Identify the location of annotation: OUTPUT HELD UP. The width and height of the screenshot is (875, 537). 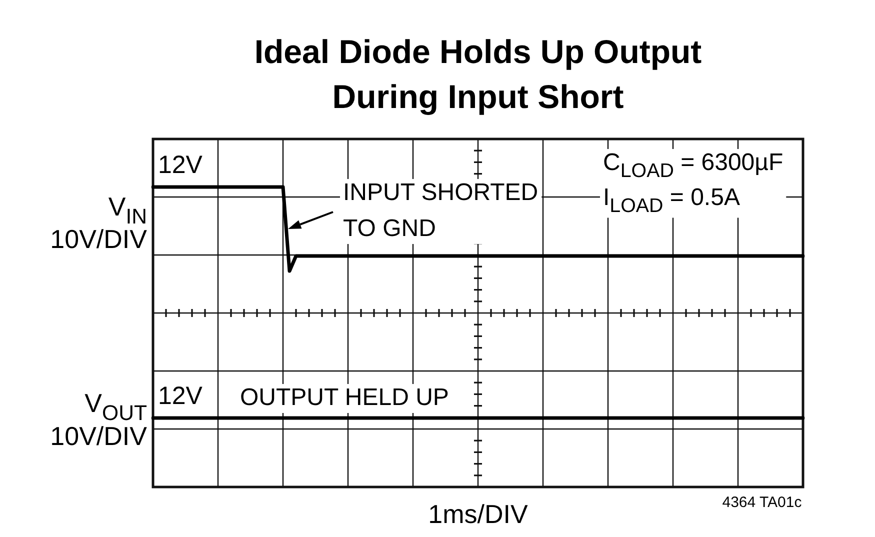
(344, 397).